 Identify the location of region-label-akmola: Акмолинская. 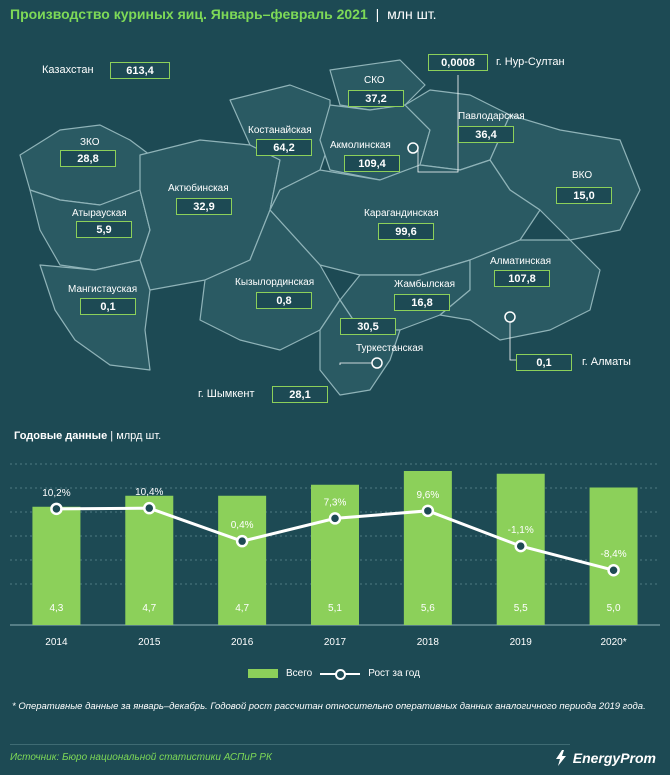
(360, 145).